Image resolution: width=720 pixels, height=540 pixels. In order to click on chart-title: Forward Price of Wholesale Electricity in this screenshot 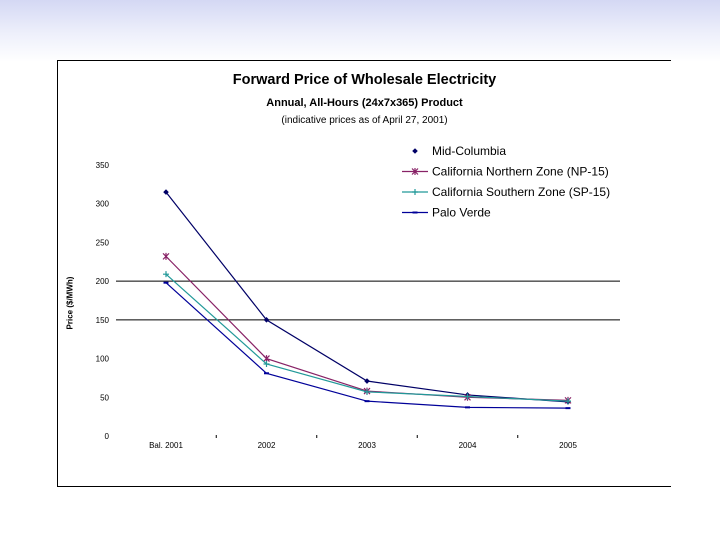, I will do `click(364, 80)`.